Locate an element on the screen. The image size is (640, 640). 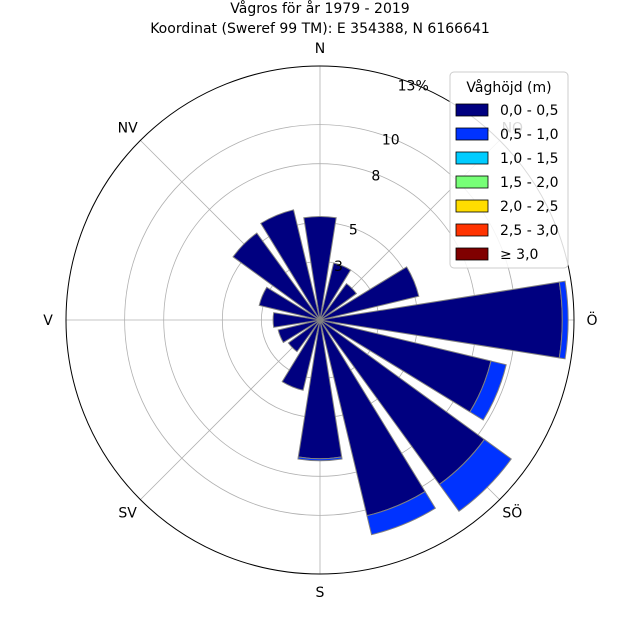
bar-segment-no-bin0 is located at coordinates (338, 301).